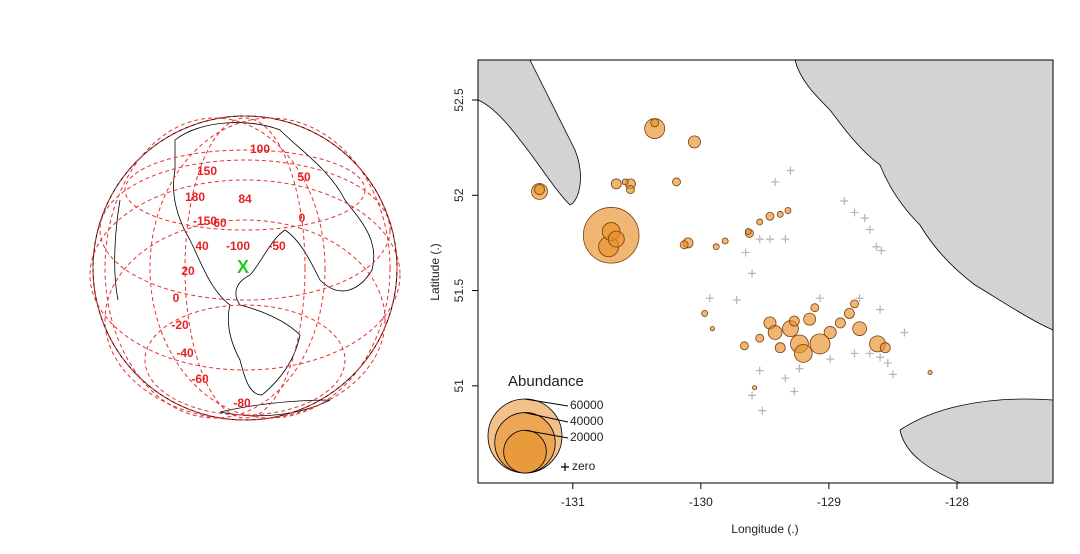  I want to click on x-tick-label: -130, so click(701, 502).